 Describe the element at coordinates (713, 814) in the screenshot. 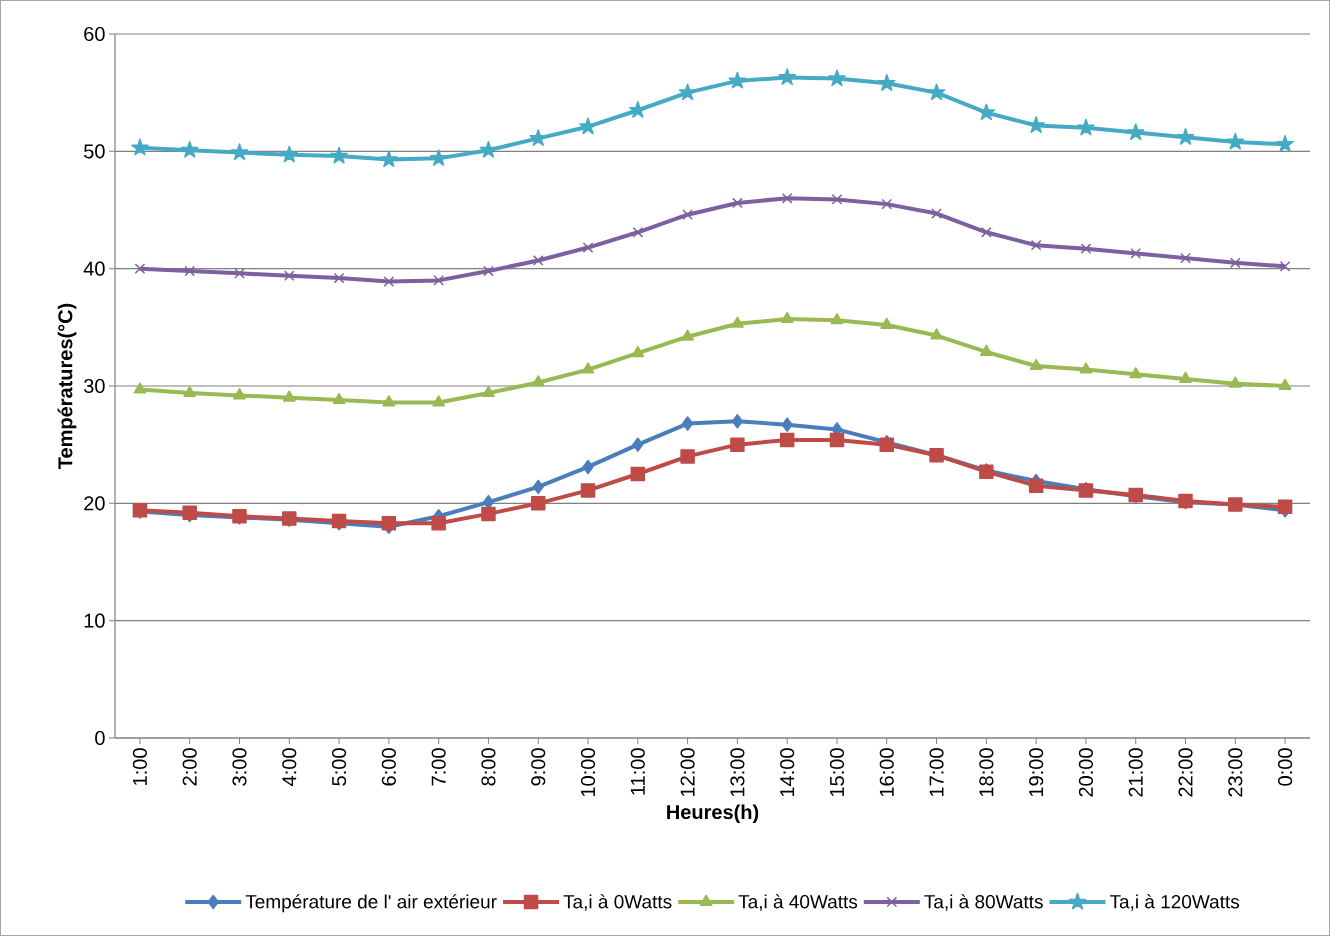

I see `x-axis-title: Heures(h)` at that location.